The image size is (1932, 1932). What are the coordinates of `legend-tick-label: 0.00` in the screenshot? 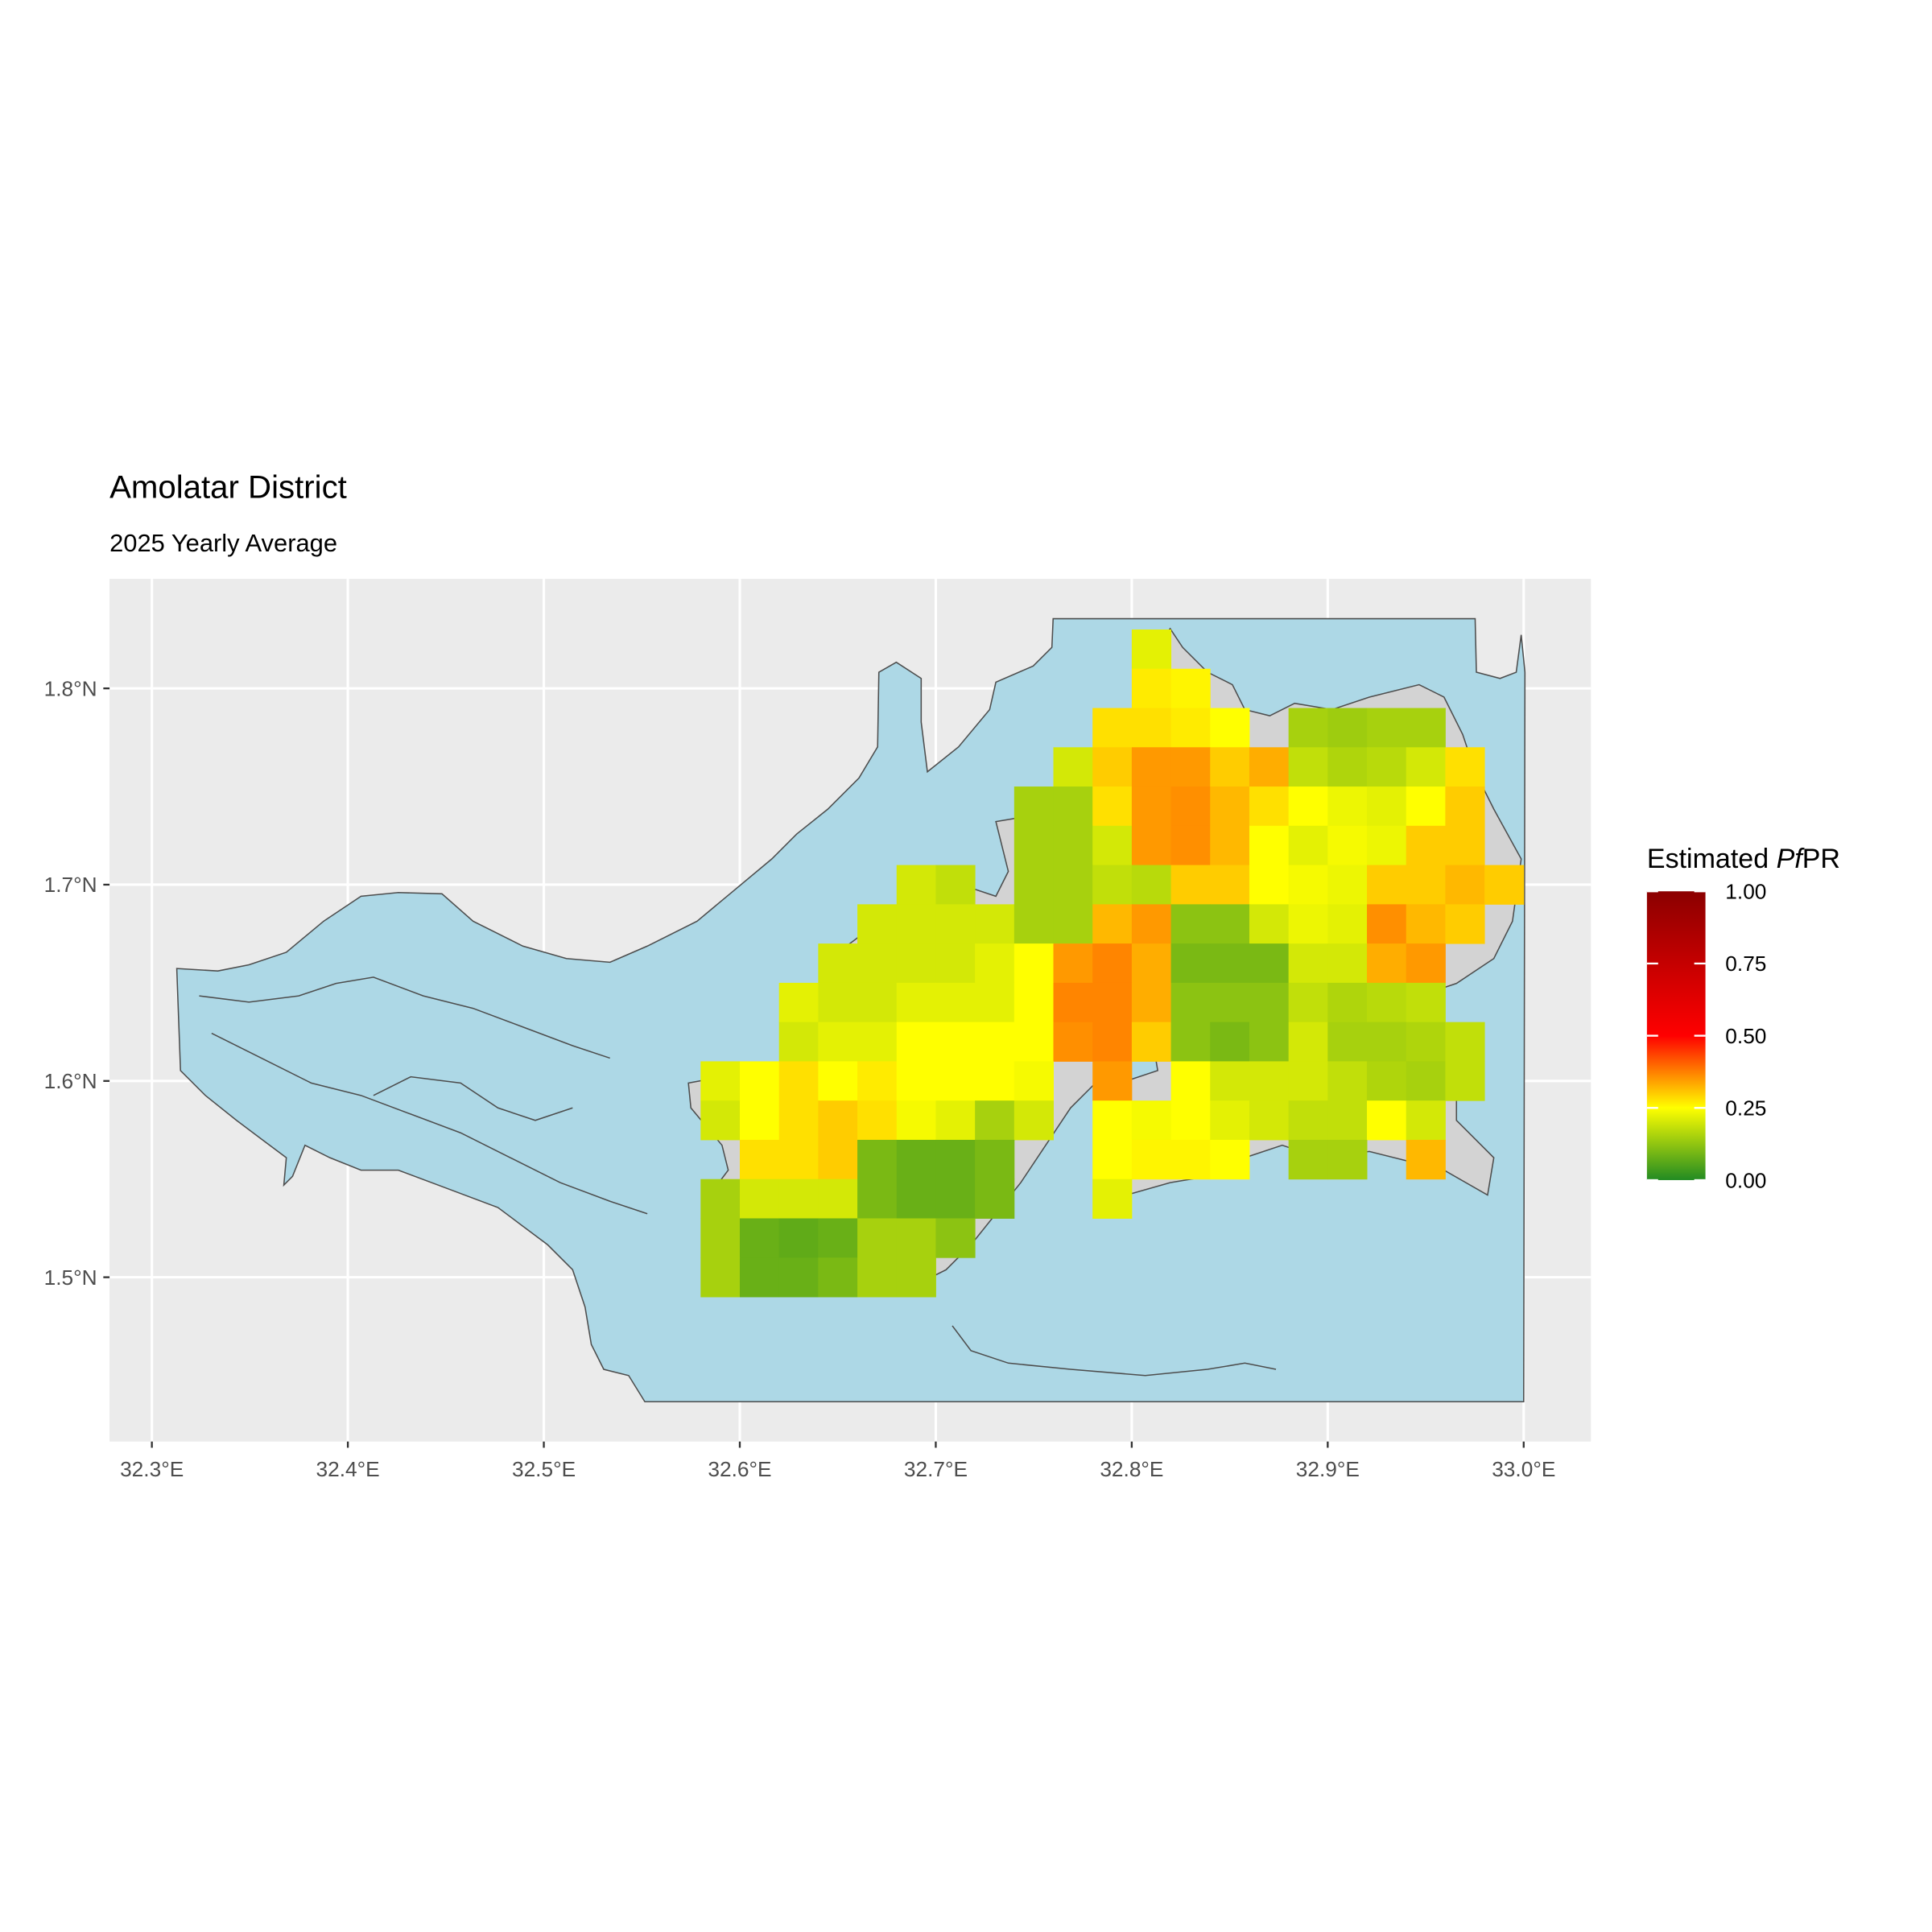 It's located at (1745, 1180).